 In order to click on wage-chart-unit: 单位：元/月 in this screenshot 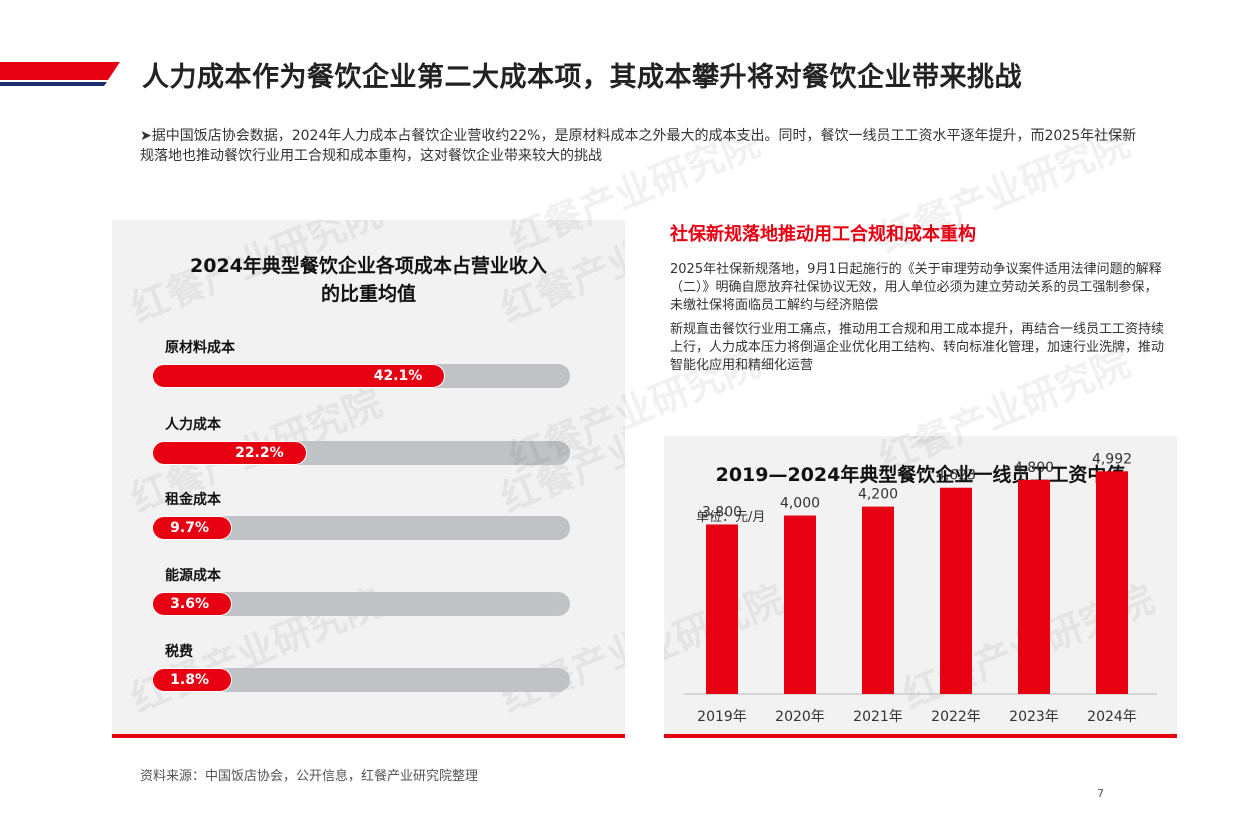, I will do `click(731, 517)`.